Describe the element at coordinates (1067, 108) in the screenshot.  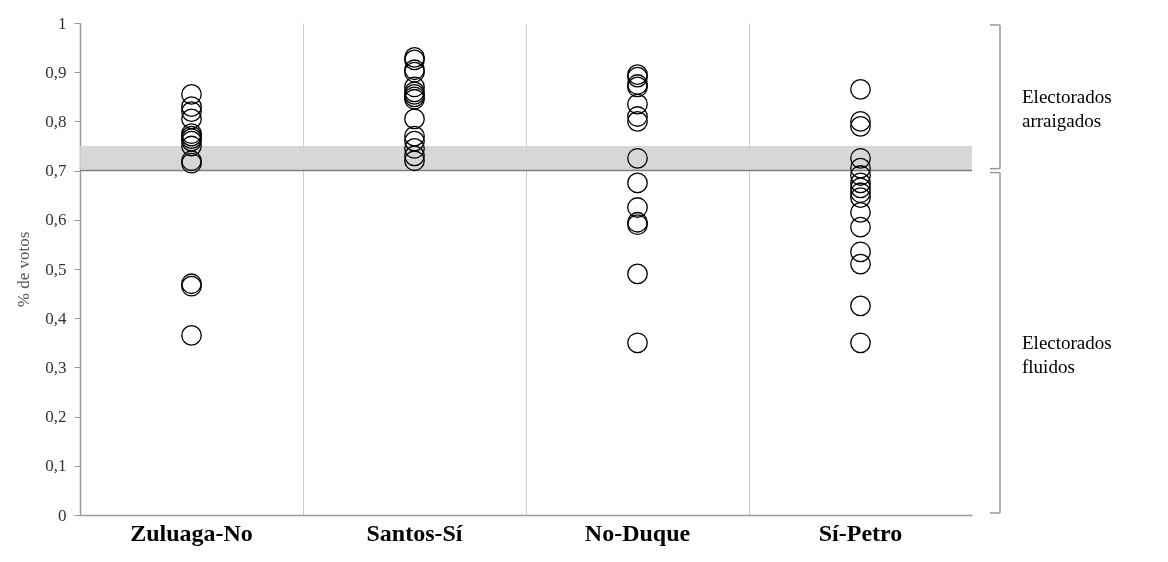
I see `text: Electorados arraigados` at that location.